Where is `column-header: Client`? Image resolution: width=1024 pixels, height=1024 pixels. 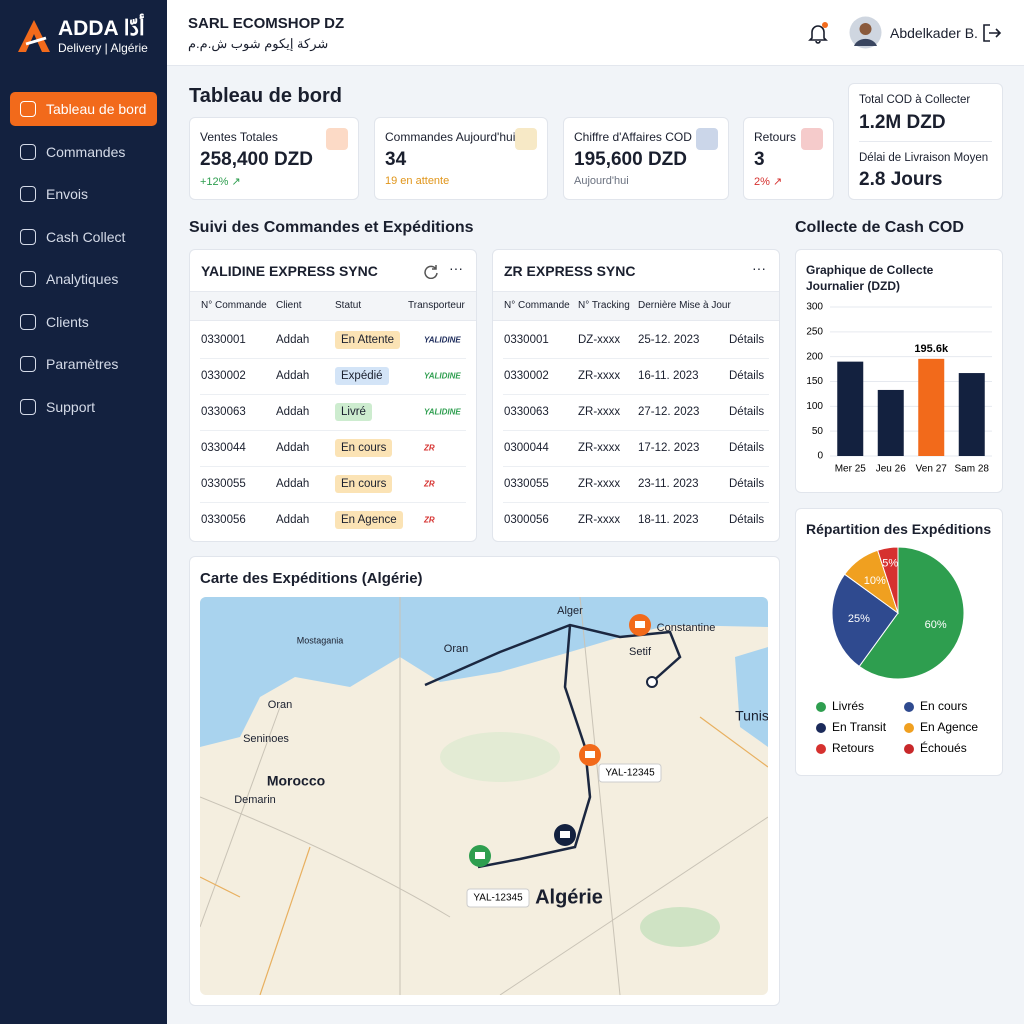
column-header: Client is located at coordinates (289, 305).